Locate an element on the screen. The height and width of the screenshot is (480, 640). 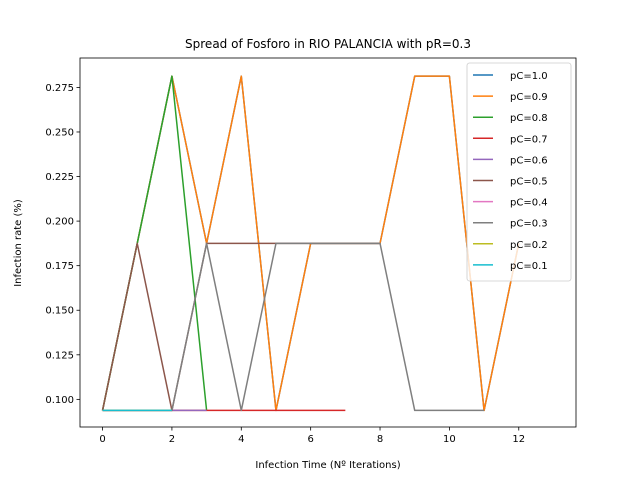
legend-label: pC=0.7 is located at coordinates (529, 139).